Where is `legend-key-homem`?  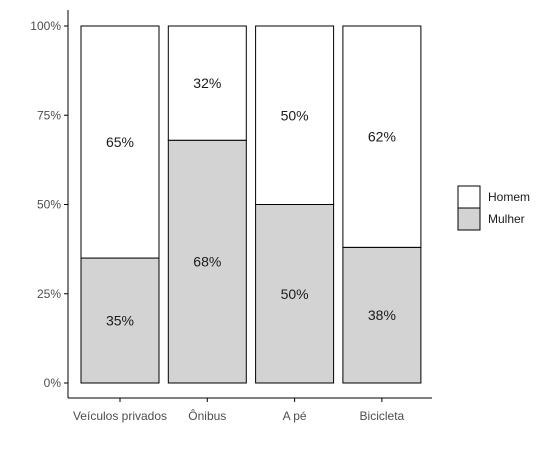
legend-key-homem is located at coordinates (469, 197).